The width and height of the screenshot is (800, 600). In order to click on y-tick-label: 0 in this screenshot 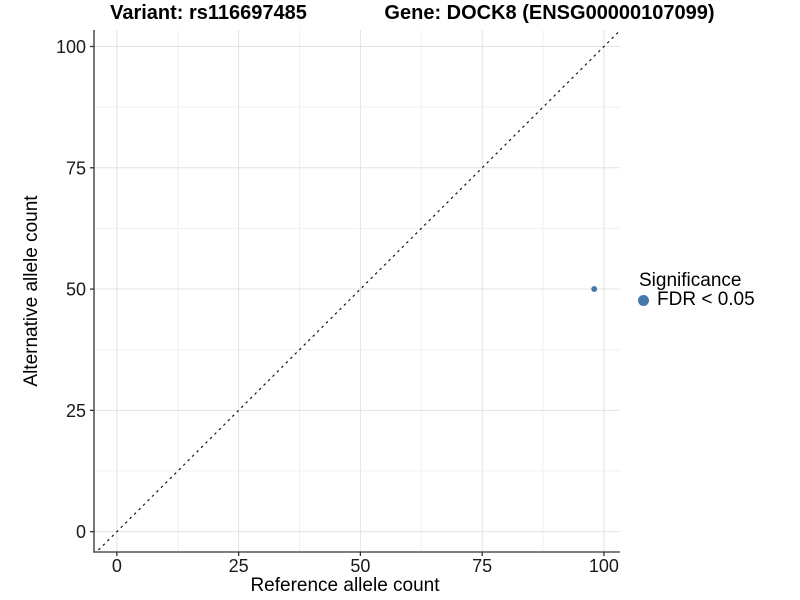, I will do `click(81, 532)`.